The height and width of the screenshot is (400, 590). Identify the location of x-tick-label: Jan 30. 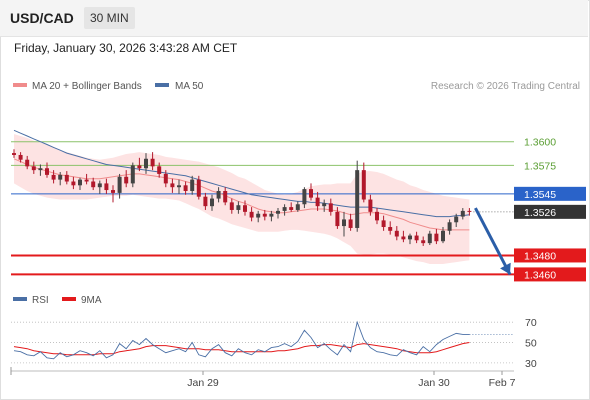
(434, 383).